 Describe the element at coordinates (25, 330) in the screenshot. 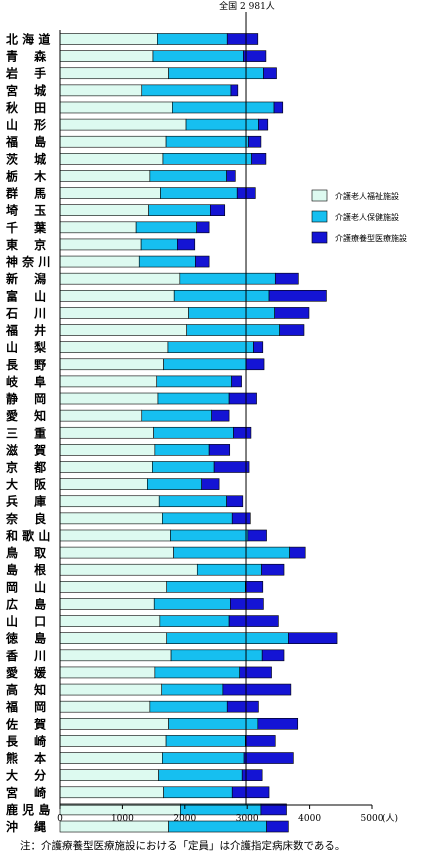

I see `category-label: 福 井` at that location.